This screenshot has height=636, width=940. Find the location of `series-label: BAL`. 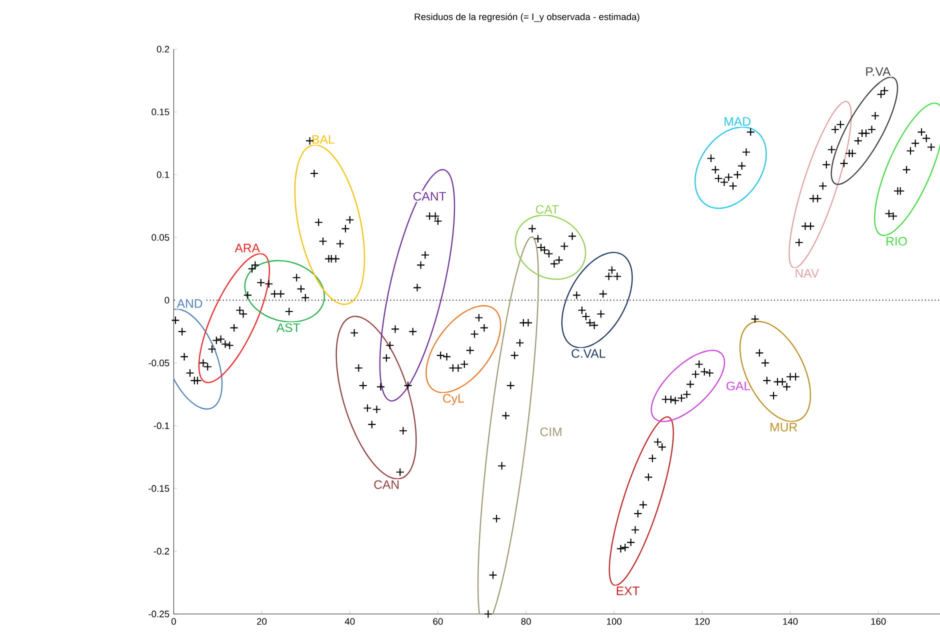

series-label: BAL is located at coordinates (323, 139).